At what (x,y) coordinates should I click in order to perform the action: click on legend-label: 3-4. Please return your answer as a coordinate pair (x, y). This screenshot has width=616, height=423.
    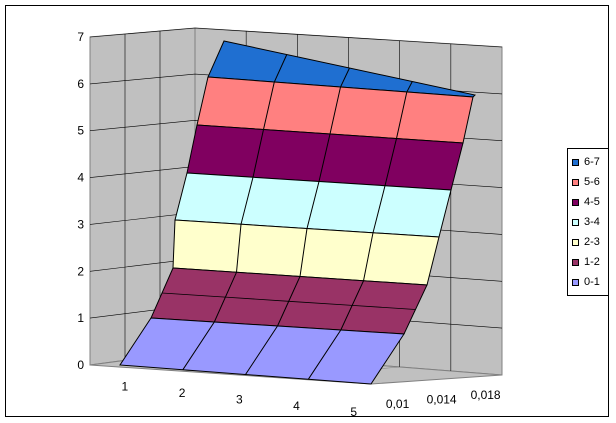
    Looking at the image, I should click on (592, 222).